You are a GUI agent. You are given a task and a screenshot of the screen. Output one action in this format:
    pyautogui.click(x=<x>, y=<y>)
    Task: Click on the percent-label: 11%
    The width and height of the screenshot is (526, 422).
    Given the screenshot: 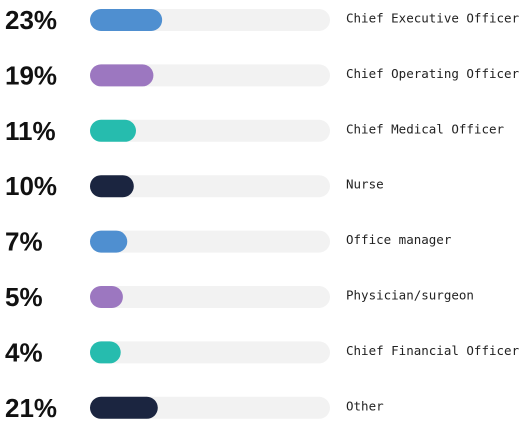 What is the action you would take?
    pyautogui.click(x=30, y=131)
    